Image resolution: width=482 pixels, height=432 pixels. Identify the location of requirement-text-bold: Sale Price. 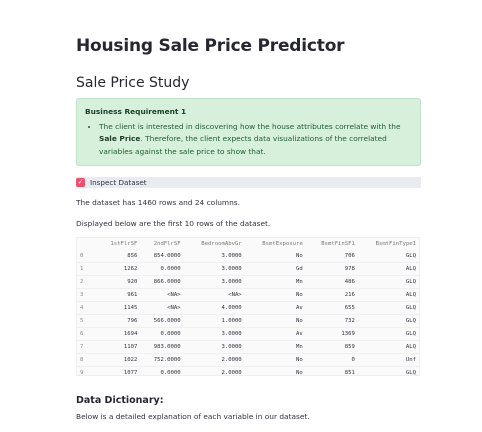
(120, 138).